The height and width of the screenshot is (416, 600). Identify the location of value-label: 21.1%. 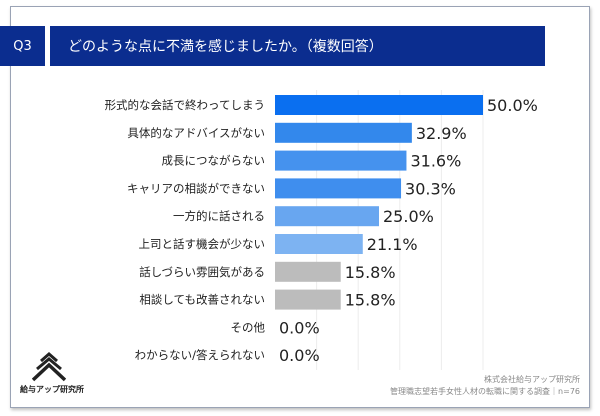
(392, 244).